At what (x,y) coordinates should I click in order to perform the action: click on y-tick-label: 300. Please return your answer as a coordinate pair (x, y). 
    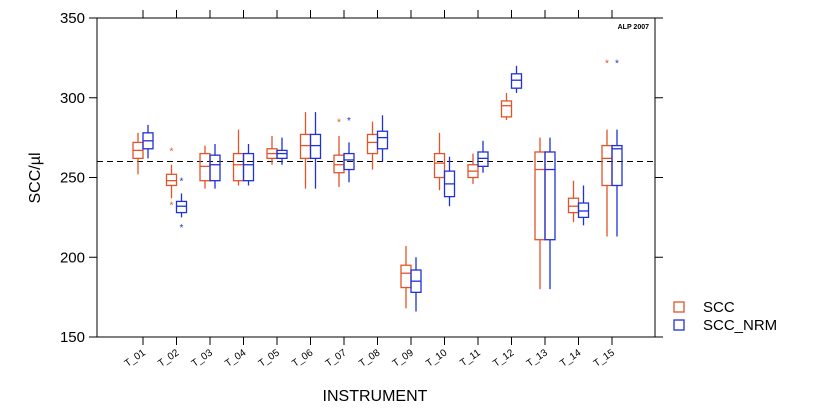
    Looking at the image, I should click on (72, 98).